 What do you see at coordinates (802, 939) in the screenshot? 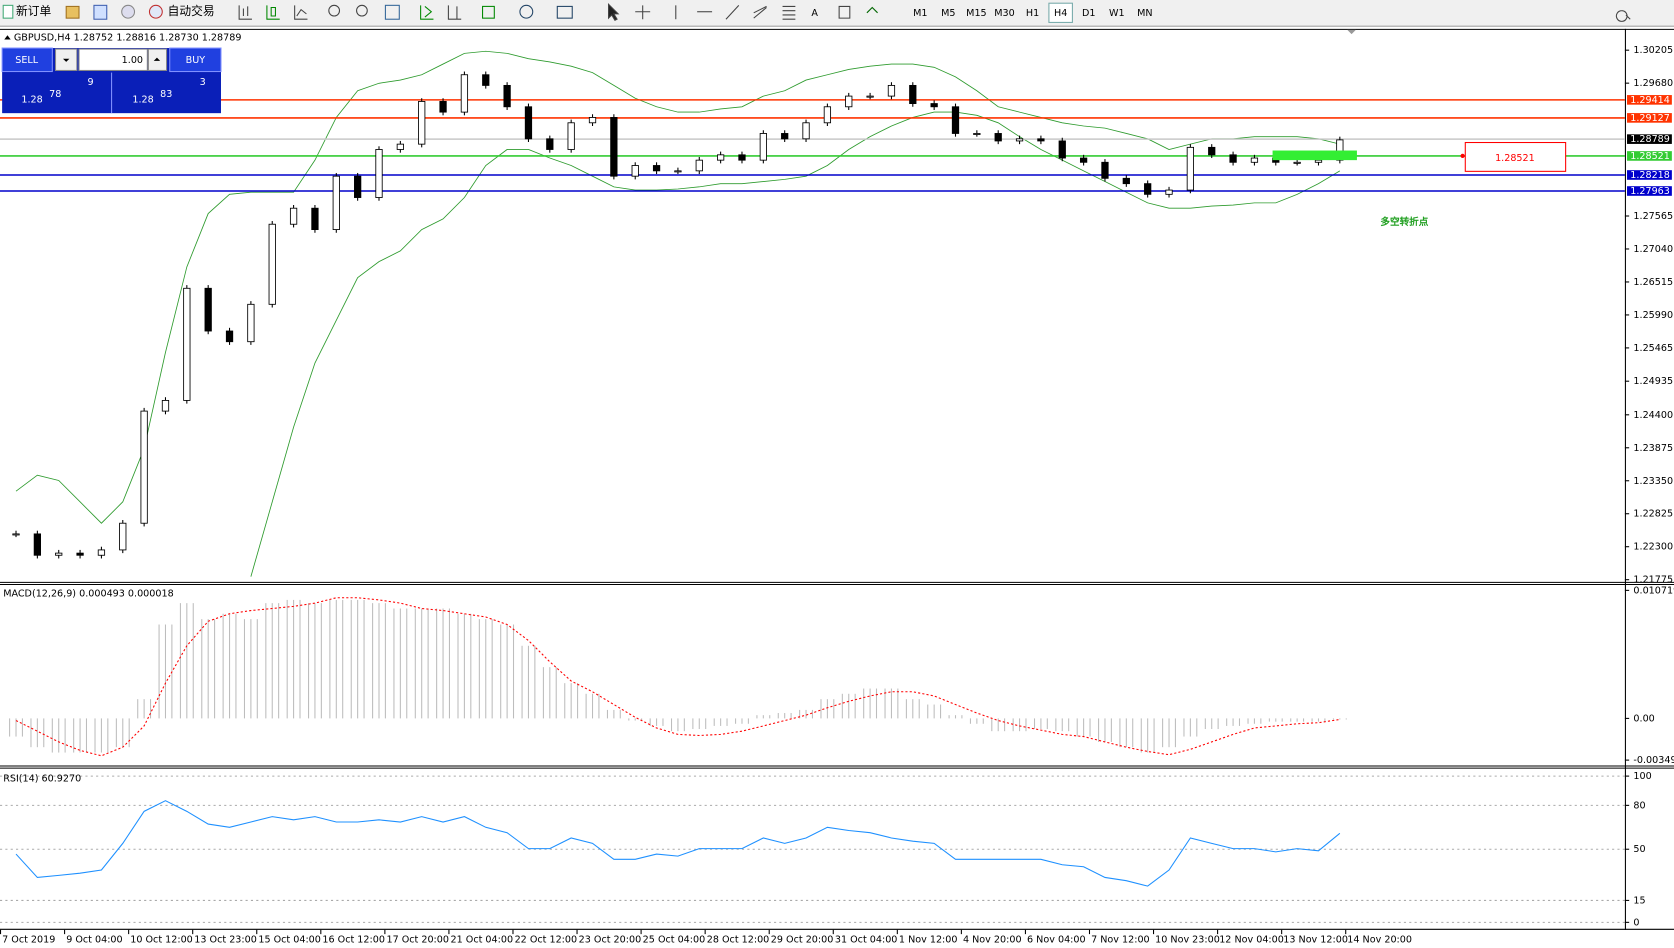
I see `time-label: 29 Oct 20:00` at bounding box center [802, 939].